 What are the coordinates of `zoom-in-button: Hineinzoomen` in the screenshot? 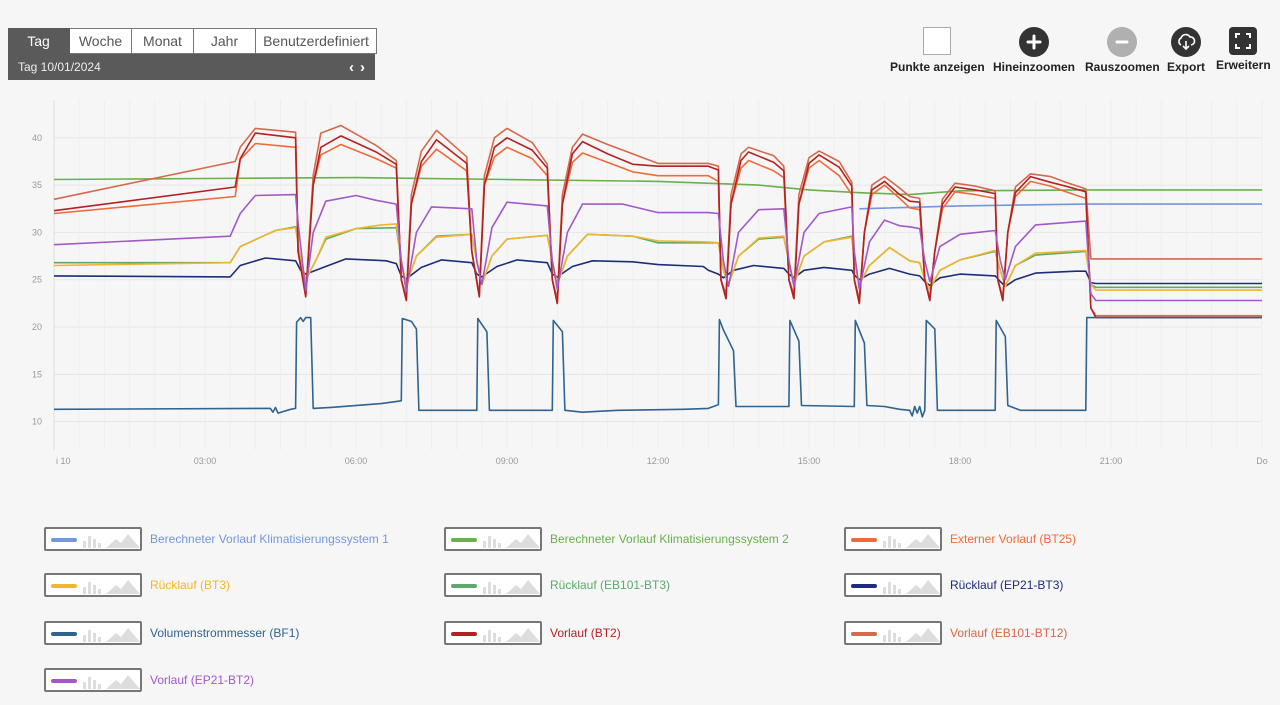 It's located at (1034, 50).